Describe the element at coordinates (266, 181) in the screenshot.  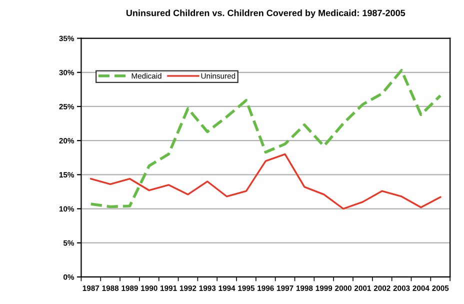
I see `line-series` at that location.